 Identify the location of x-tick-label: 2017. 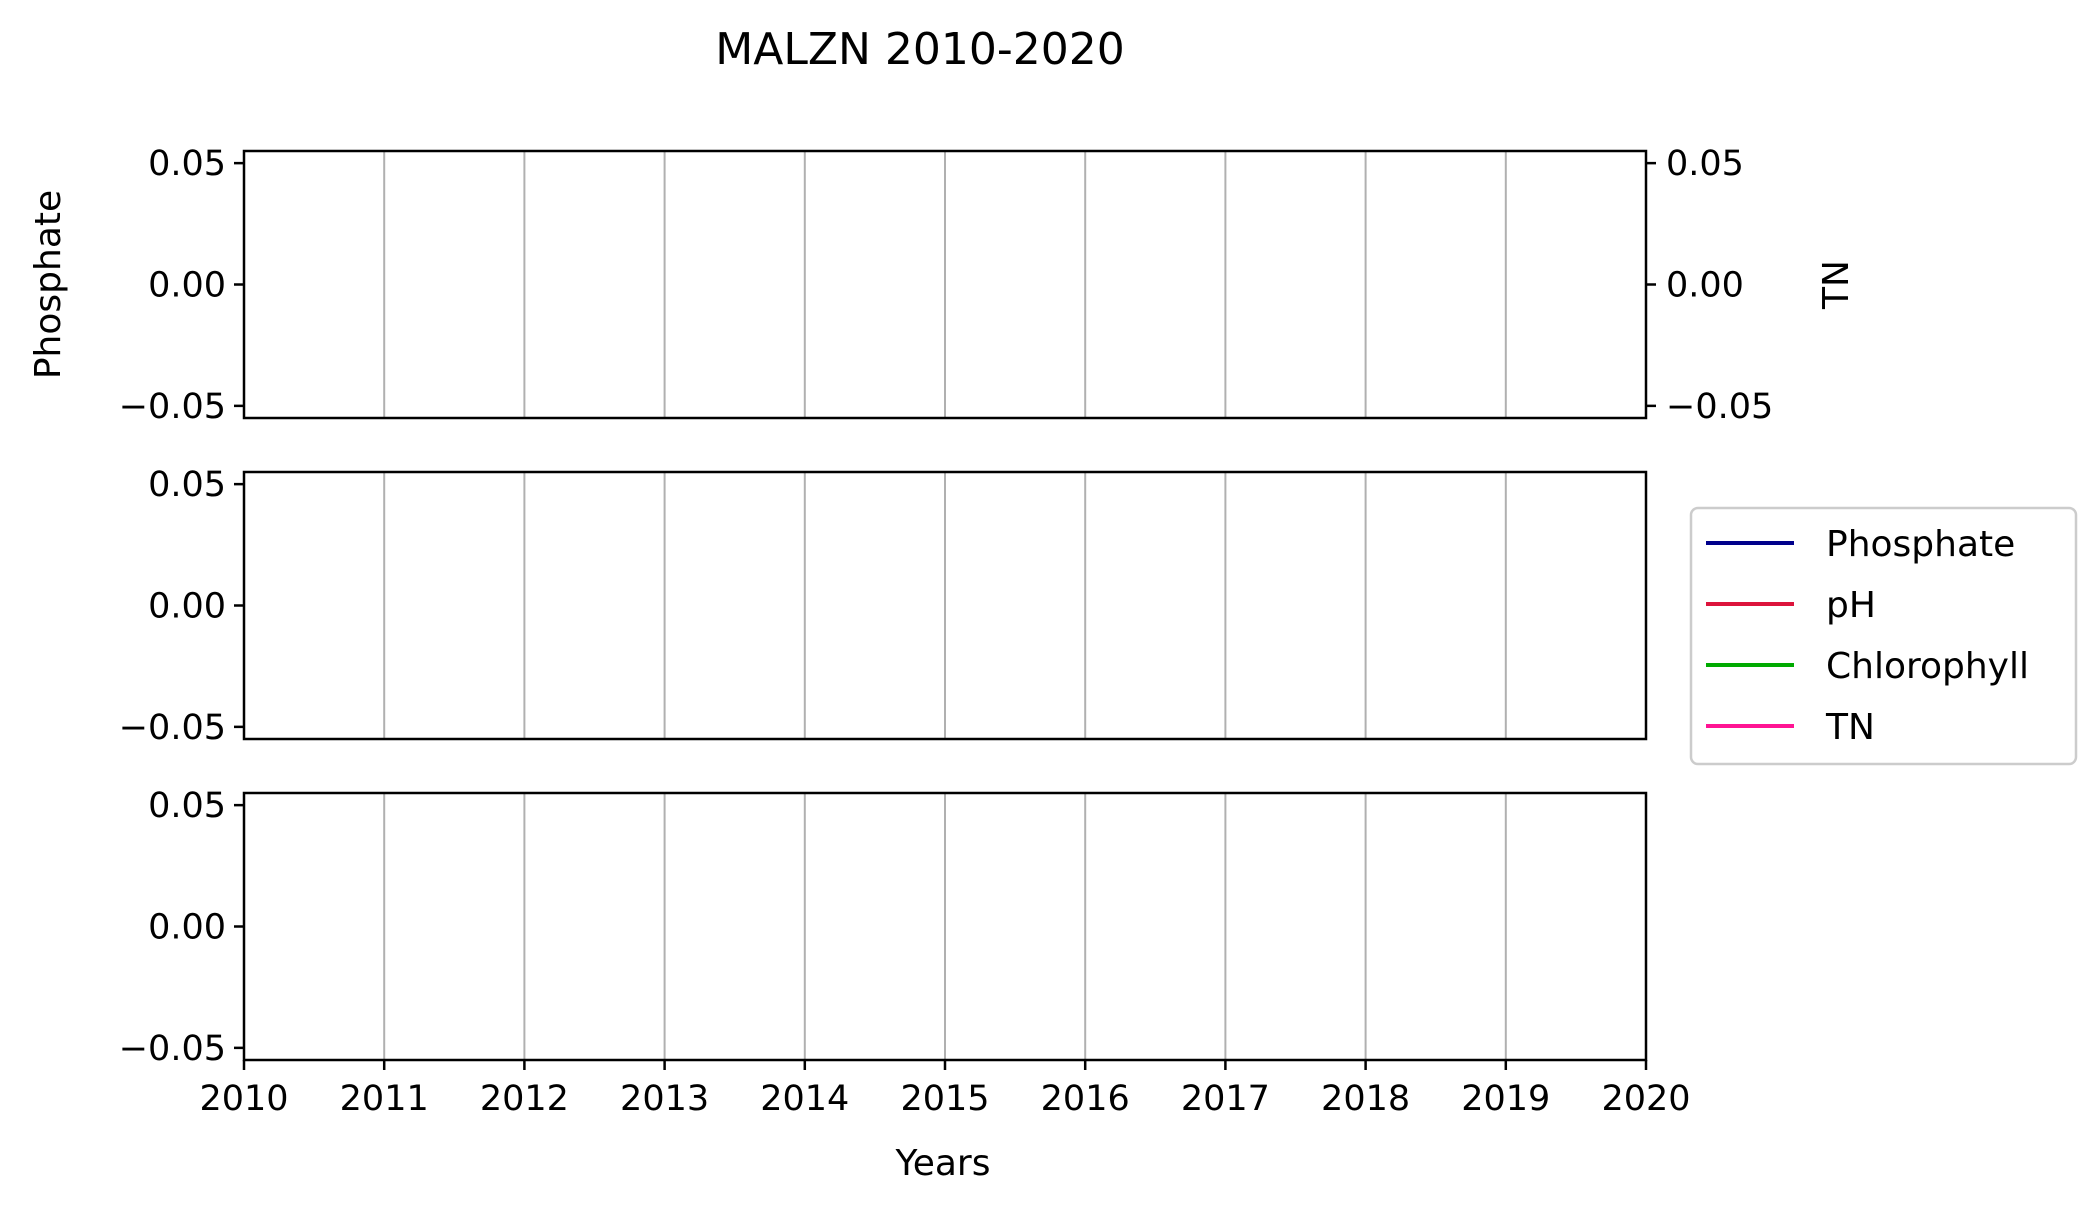
(1225, 1099).